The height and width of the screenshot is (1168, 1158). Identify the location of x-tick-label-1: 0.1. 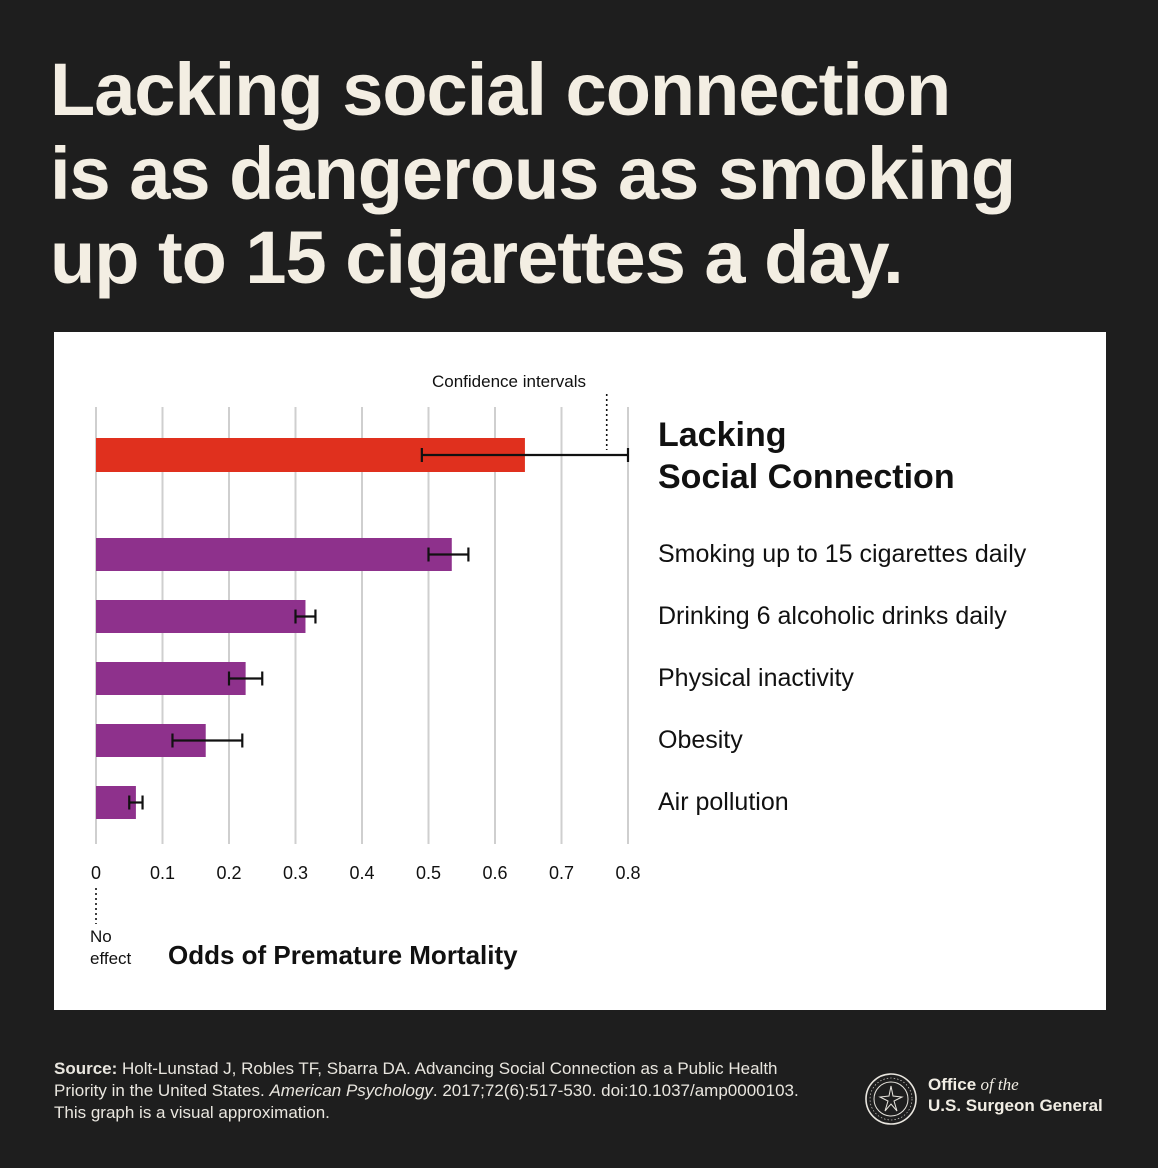
(162, 873).